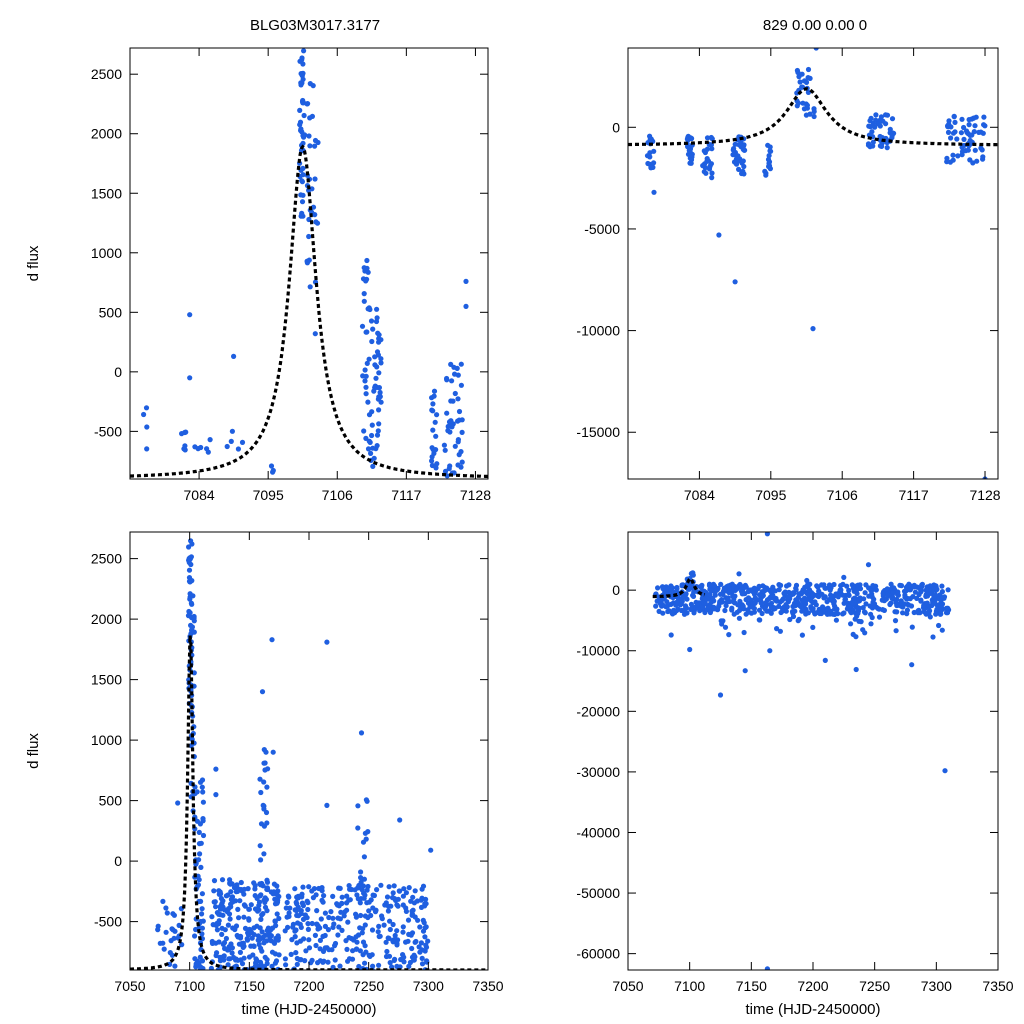  I want to click on y-tick-label: -15000, so click(598, 432).